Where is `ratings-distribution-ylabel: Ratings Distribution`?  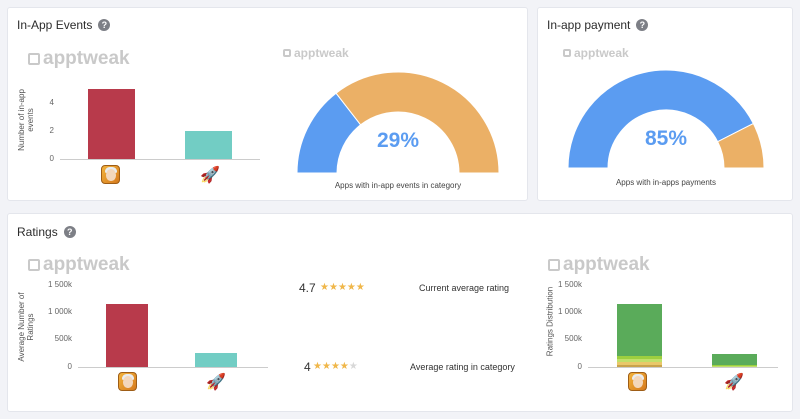
ratings-distribution-ylabel: Ratings Distribution is located at coordinates (550, 321).